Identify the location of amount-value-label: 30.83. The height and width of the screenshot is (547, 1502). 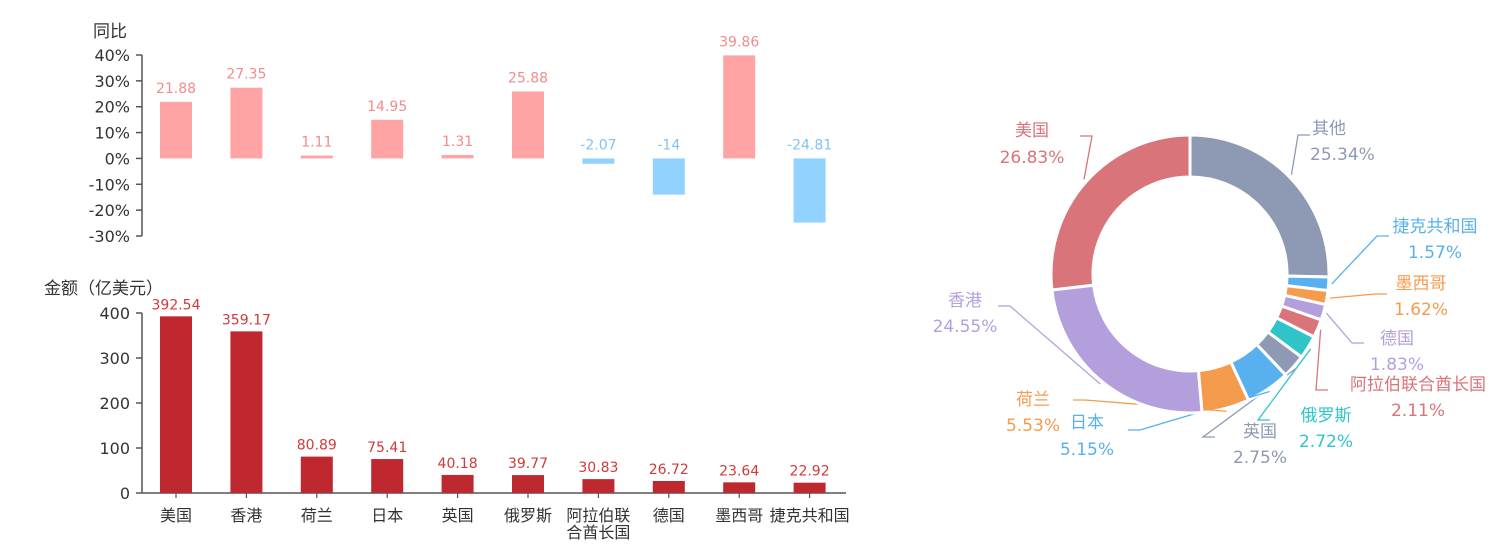
(598, 468).